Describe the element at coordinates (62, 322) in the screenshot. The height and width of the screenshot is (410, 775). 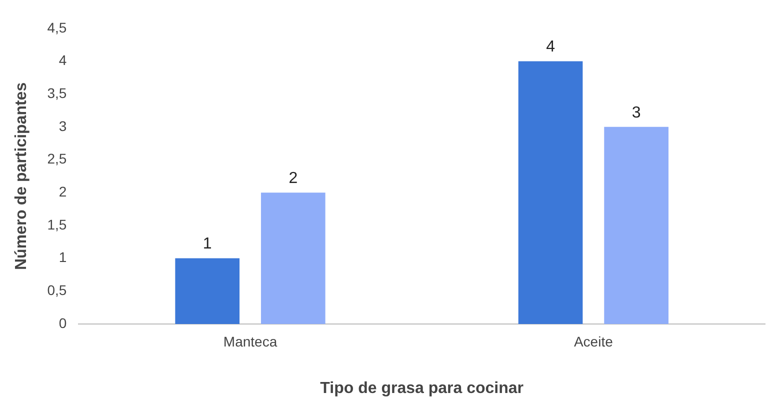
I see `y-tick-label: 0` at that location.